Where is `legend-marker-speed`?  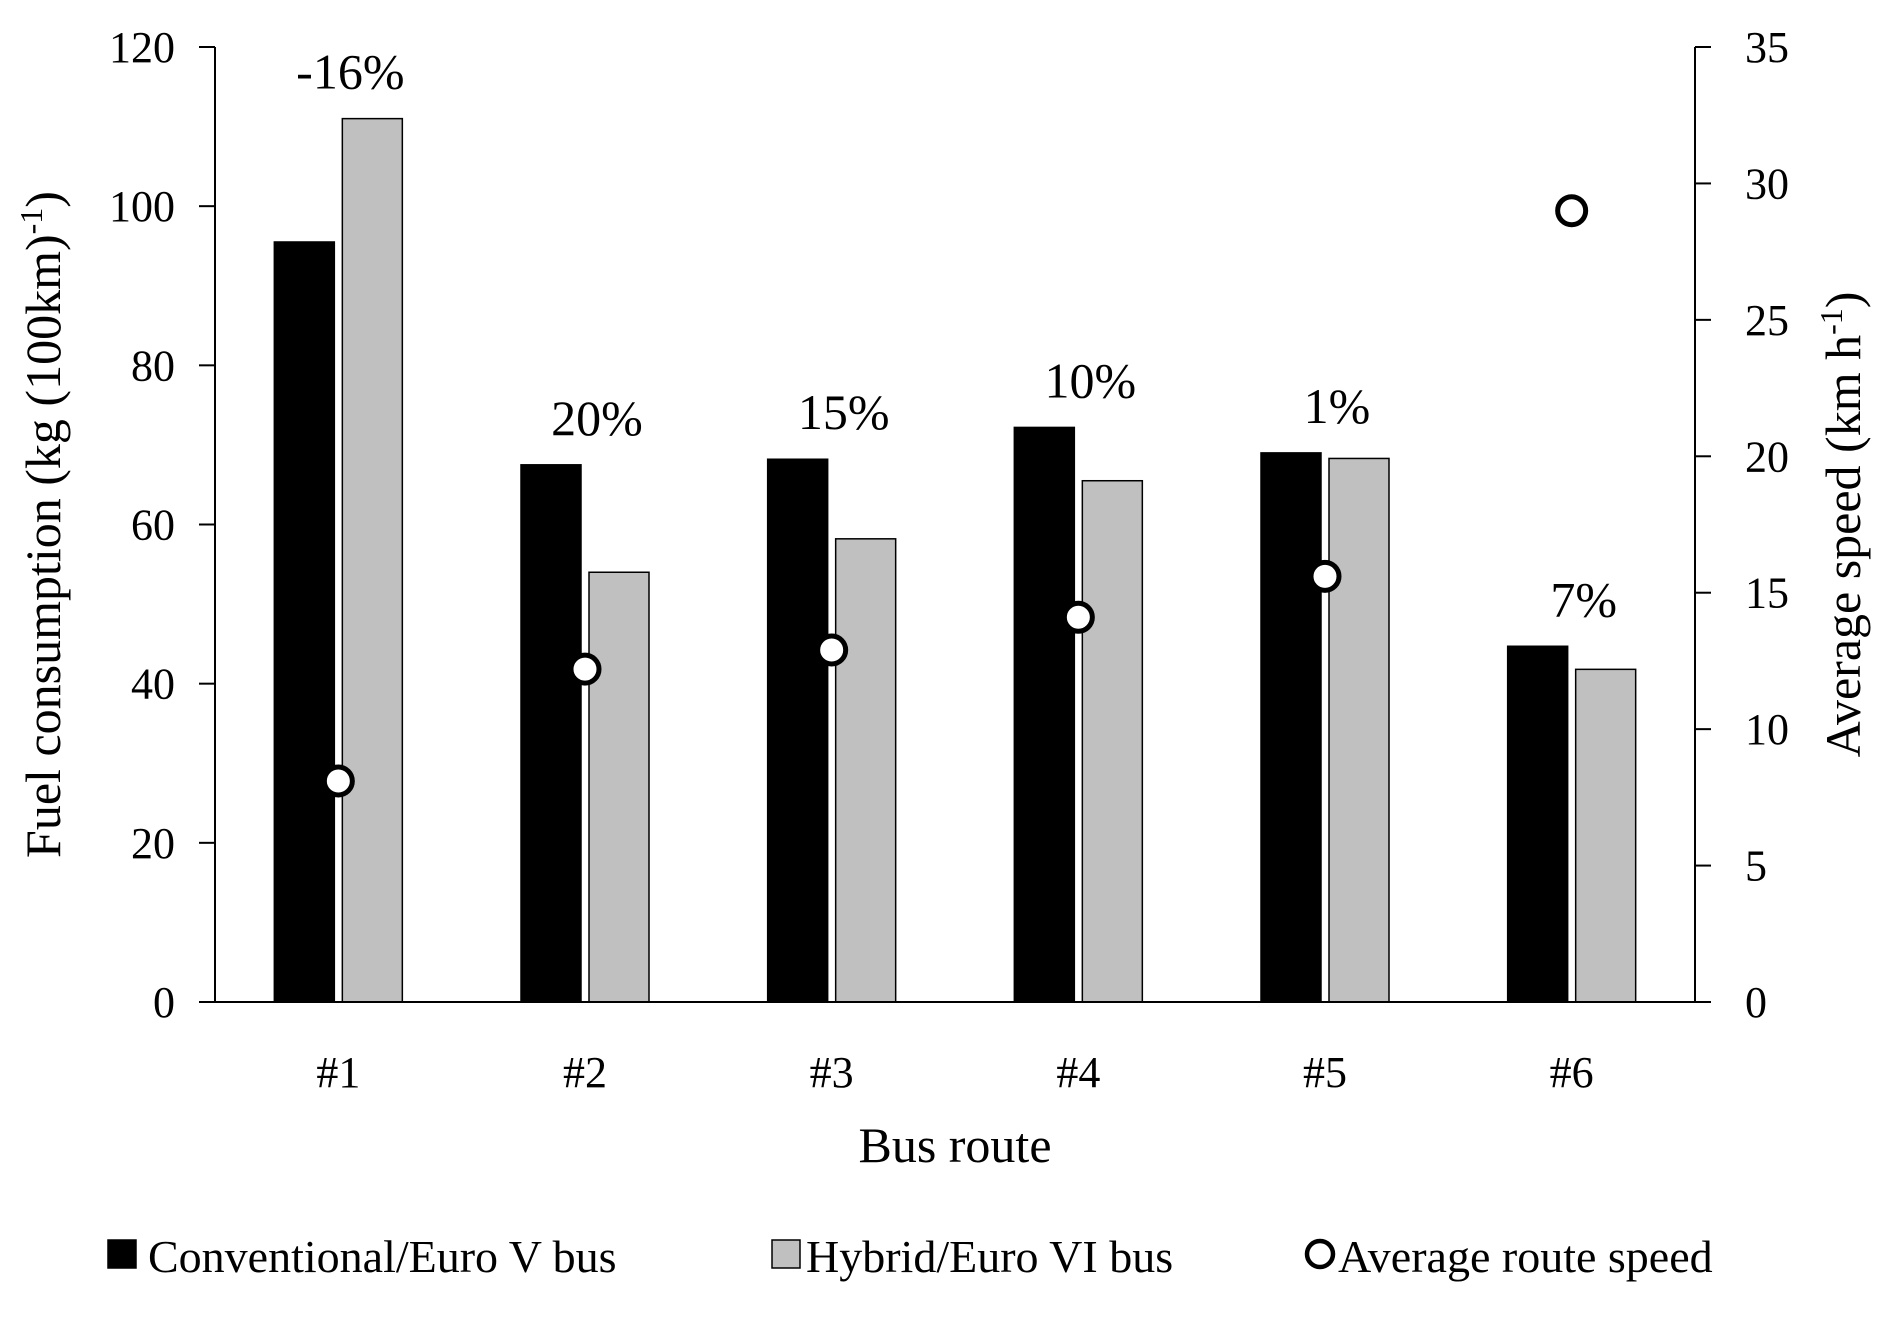
legend-marker-speed is located at coordinates (1320, 1254).